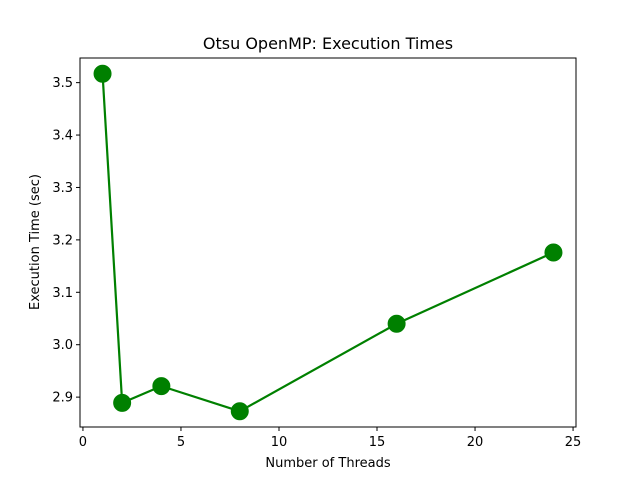  I want to click on y-tick-label: 3.2, so click(62, 240).